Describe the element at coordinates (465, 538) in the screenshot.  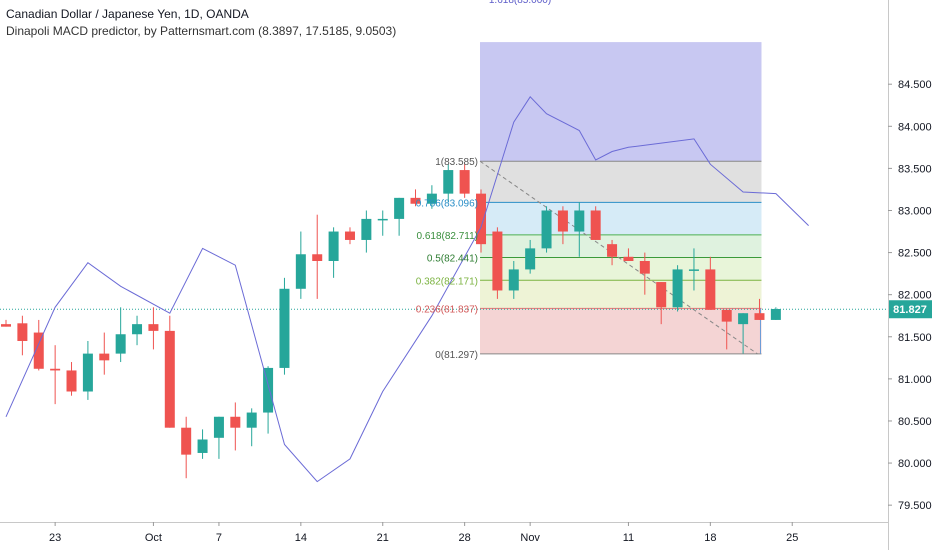
I see `time-tick-label: 28` at that location.